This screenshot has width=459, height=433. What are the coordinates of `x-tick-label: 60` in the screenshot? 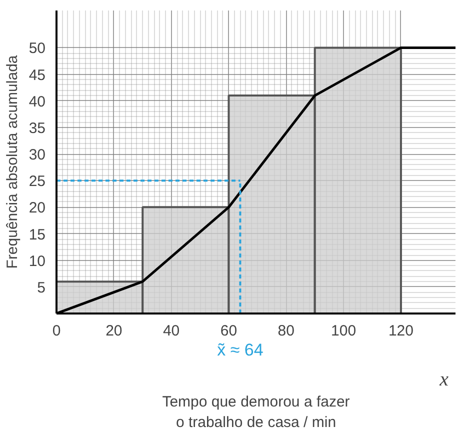 It's located at (229, 331).